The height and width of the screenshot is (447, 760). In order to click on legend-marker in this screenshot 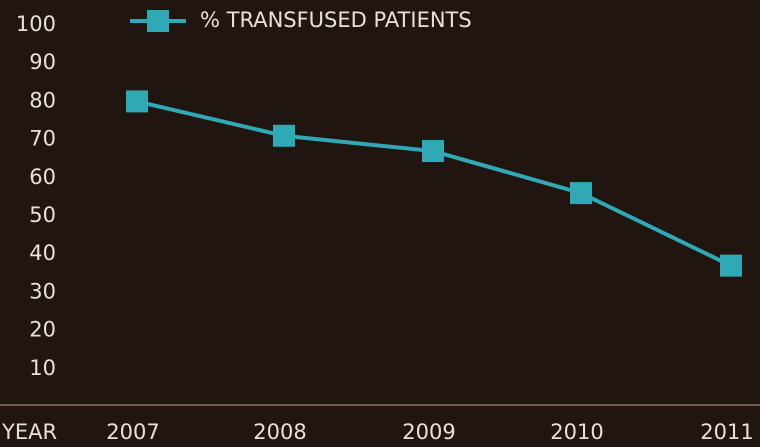, I will do `click(158, 21)`.